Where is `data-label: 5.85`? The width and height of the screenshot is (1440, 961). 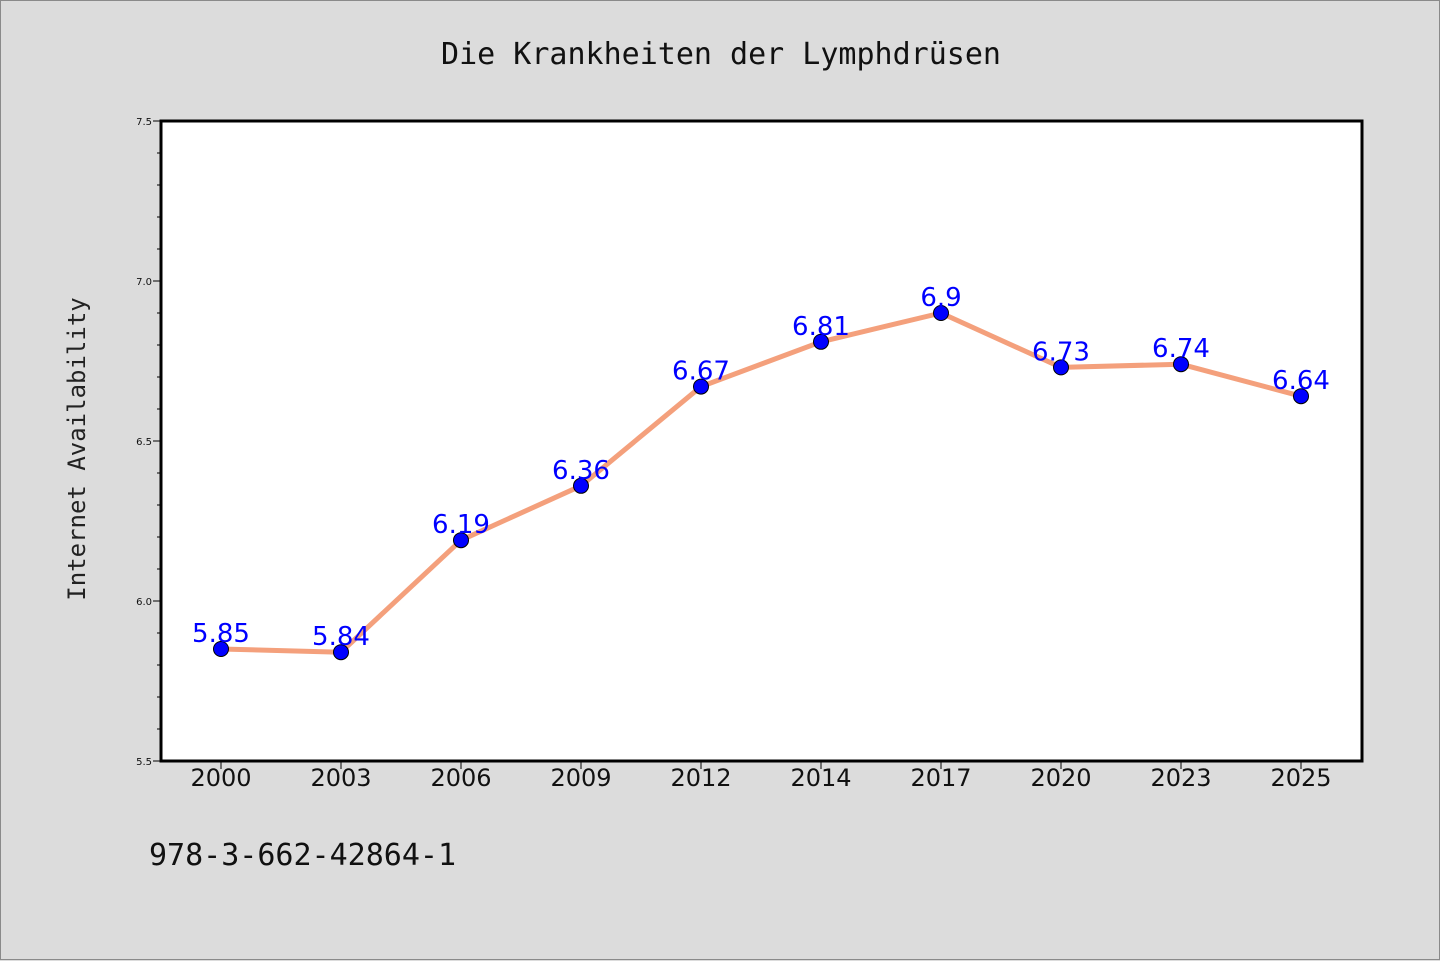
data-label: 5.85 is located at coordinates (221, 634).